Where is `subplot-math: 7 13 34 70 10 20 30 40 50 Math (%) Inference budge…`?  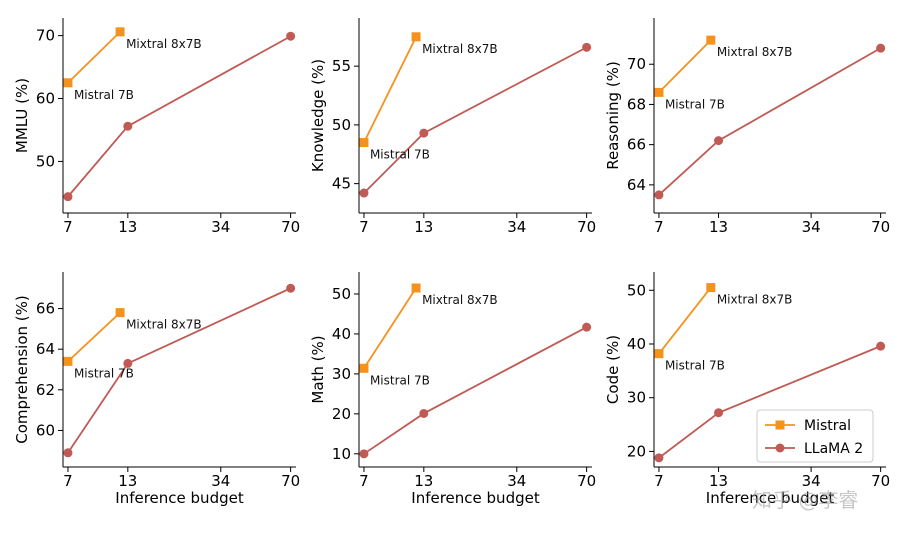 subplot-math: 7 13 34 70 10 20 30 40 50 Math (%) Inference budge… is located at coordinates (452, 389).